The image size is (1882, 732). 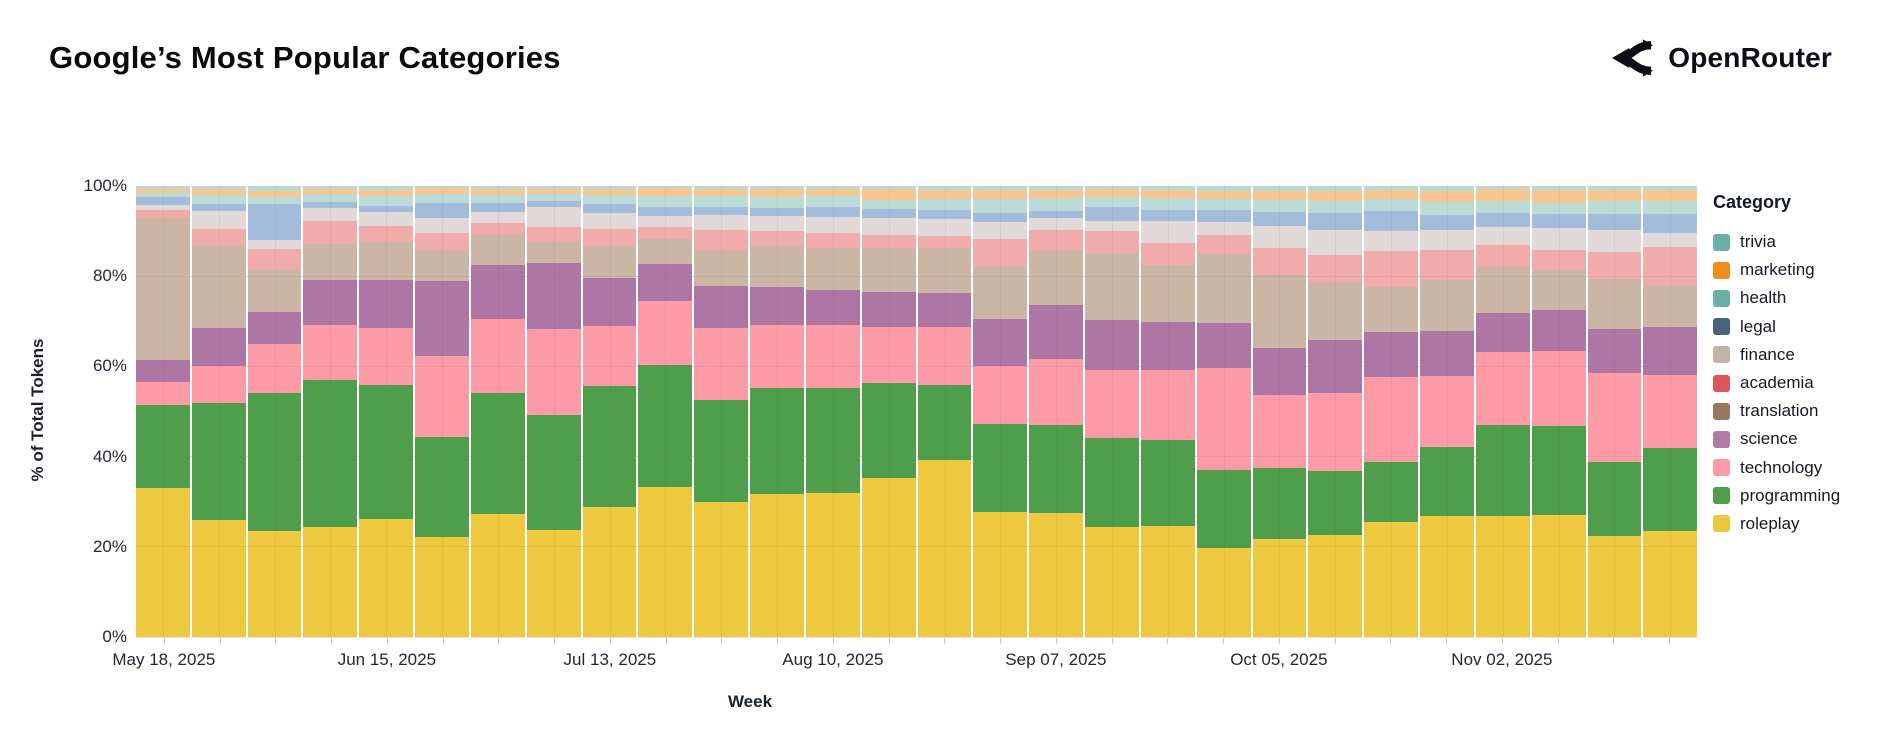 What do you see at coordinates (1776, 327) in the screenshot?
I see `legend-item-legal: legal` at bounding box center [1776, 327].